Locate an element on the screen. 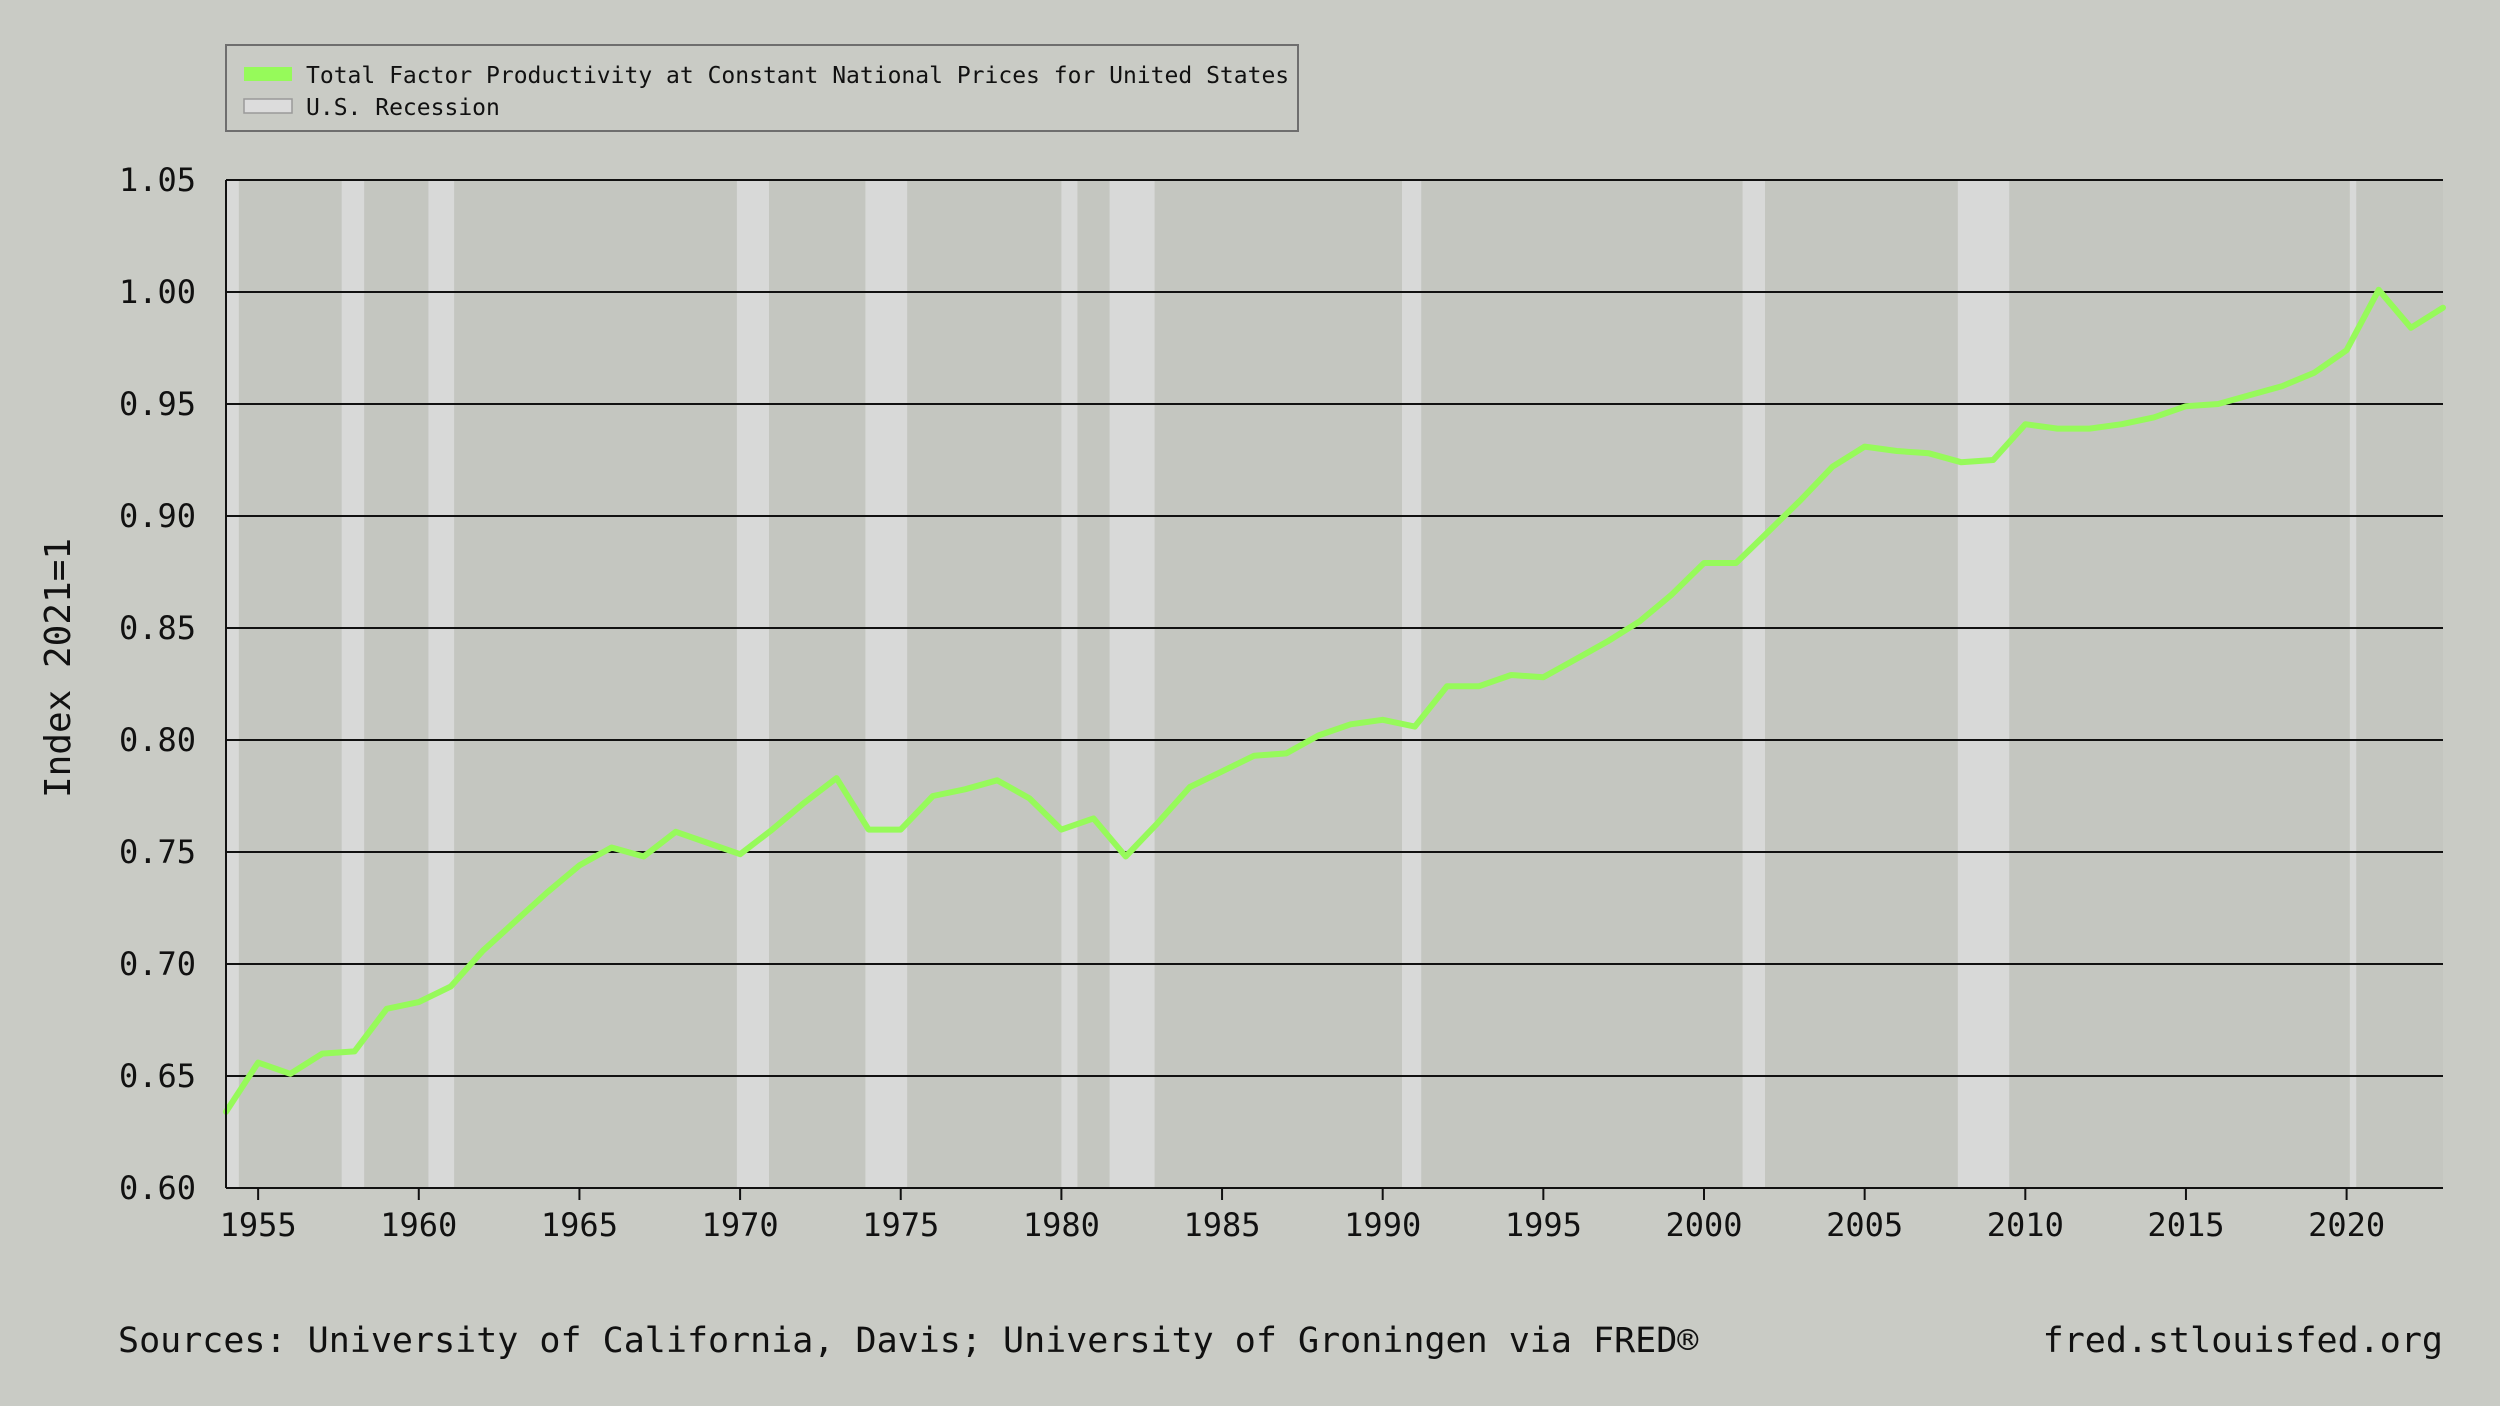 This screenshot has width=2500, height=1406. y-tick-label: 0.75 is located at coordinates (157, 852).